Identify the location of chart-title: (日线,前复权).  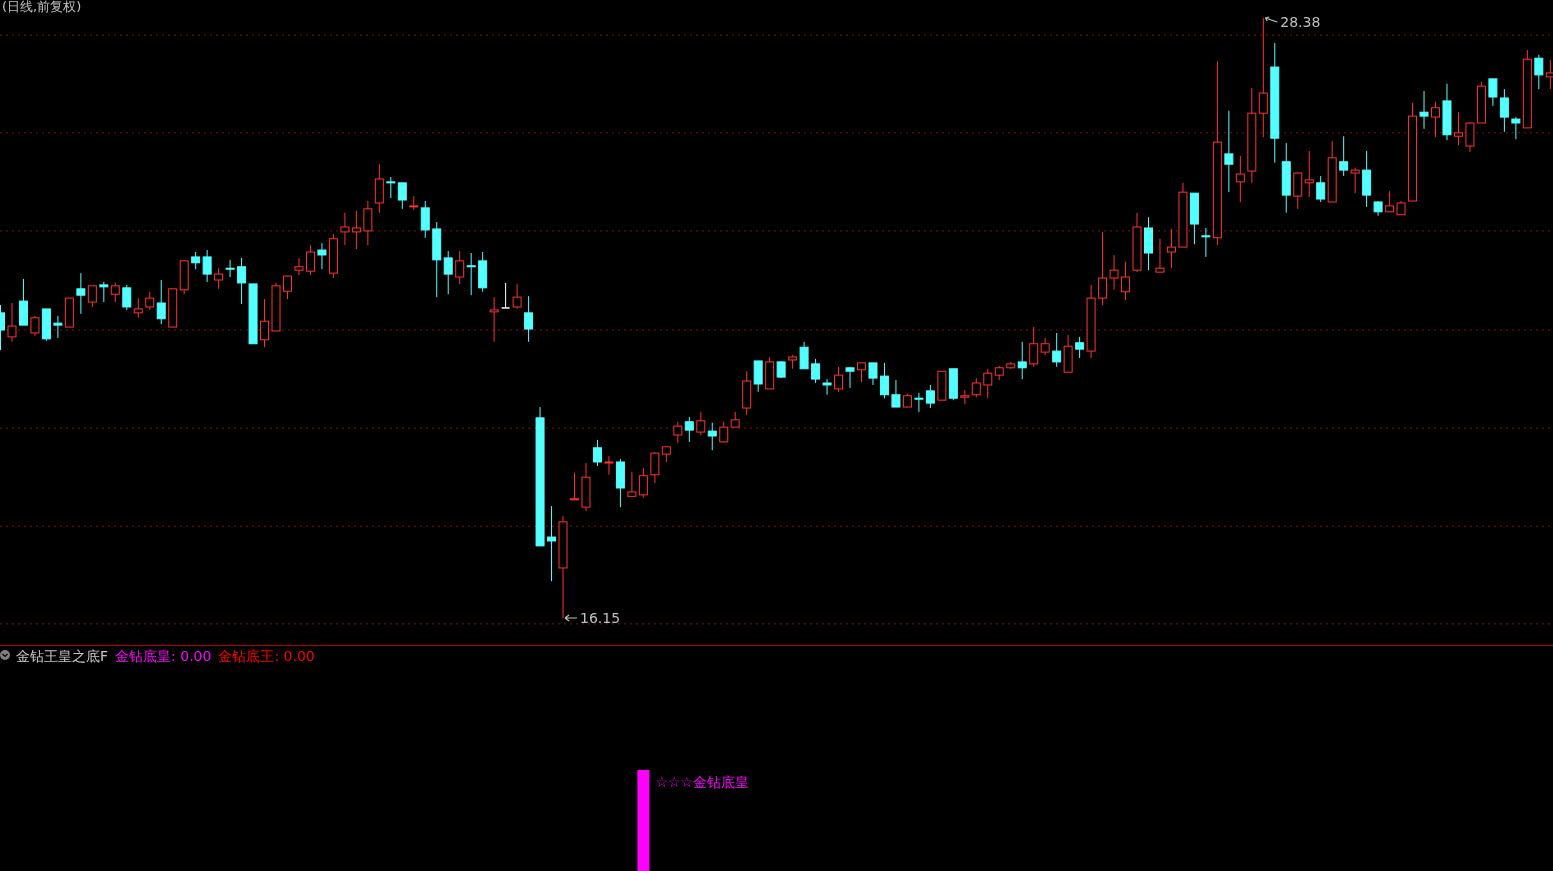
(42, 7).